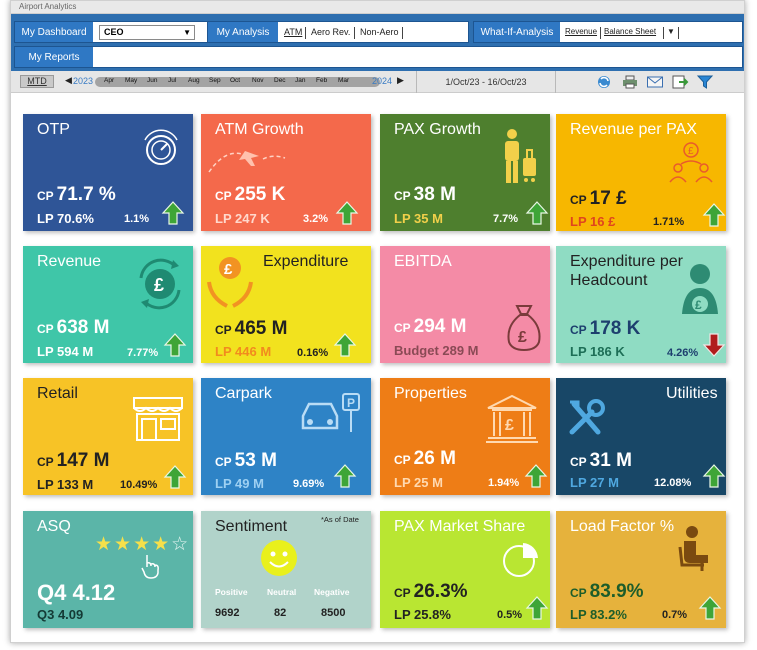 Image resolution: width=757 pixels, height=650 pixels. What do you see at coordinates (691, 162) in the screenshot?
I see `people-money-icon: £` at bounding box center [691, 162].